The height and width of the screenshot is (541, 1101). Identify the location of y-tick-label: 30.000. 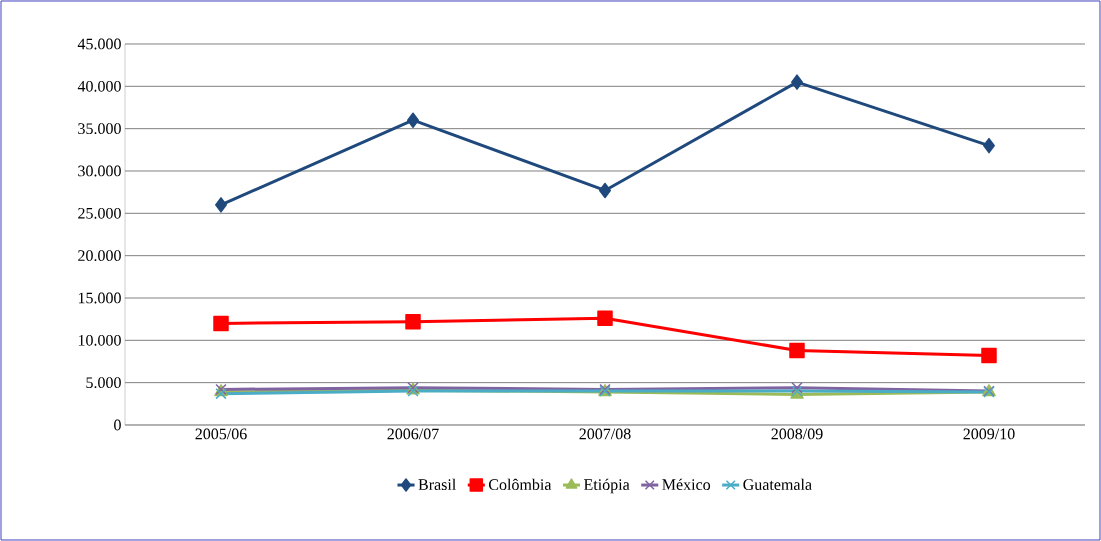
(99, 171).